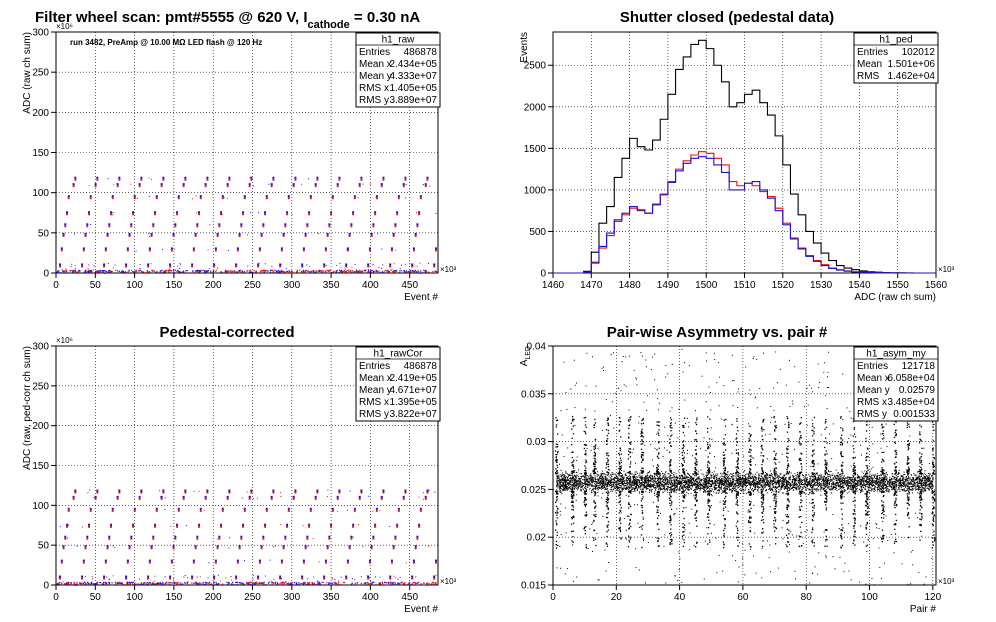 This screenshot has height=622, width=996. I want to click on y-tick-label: 300, so click(40, 347).